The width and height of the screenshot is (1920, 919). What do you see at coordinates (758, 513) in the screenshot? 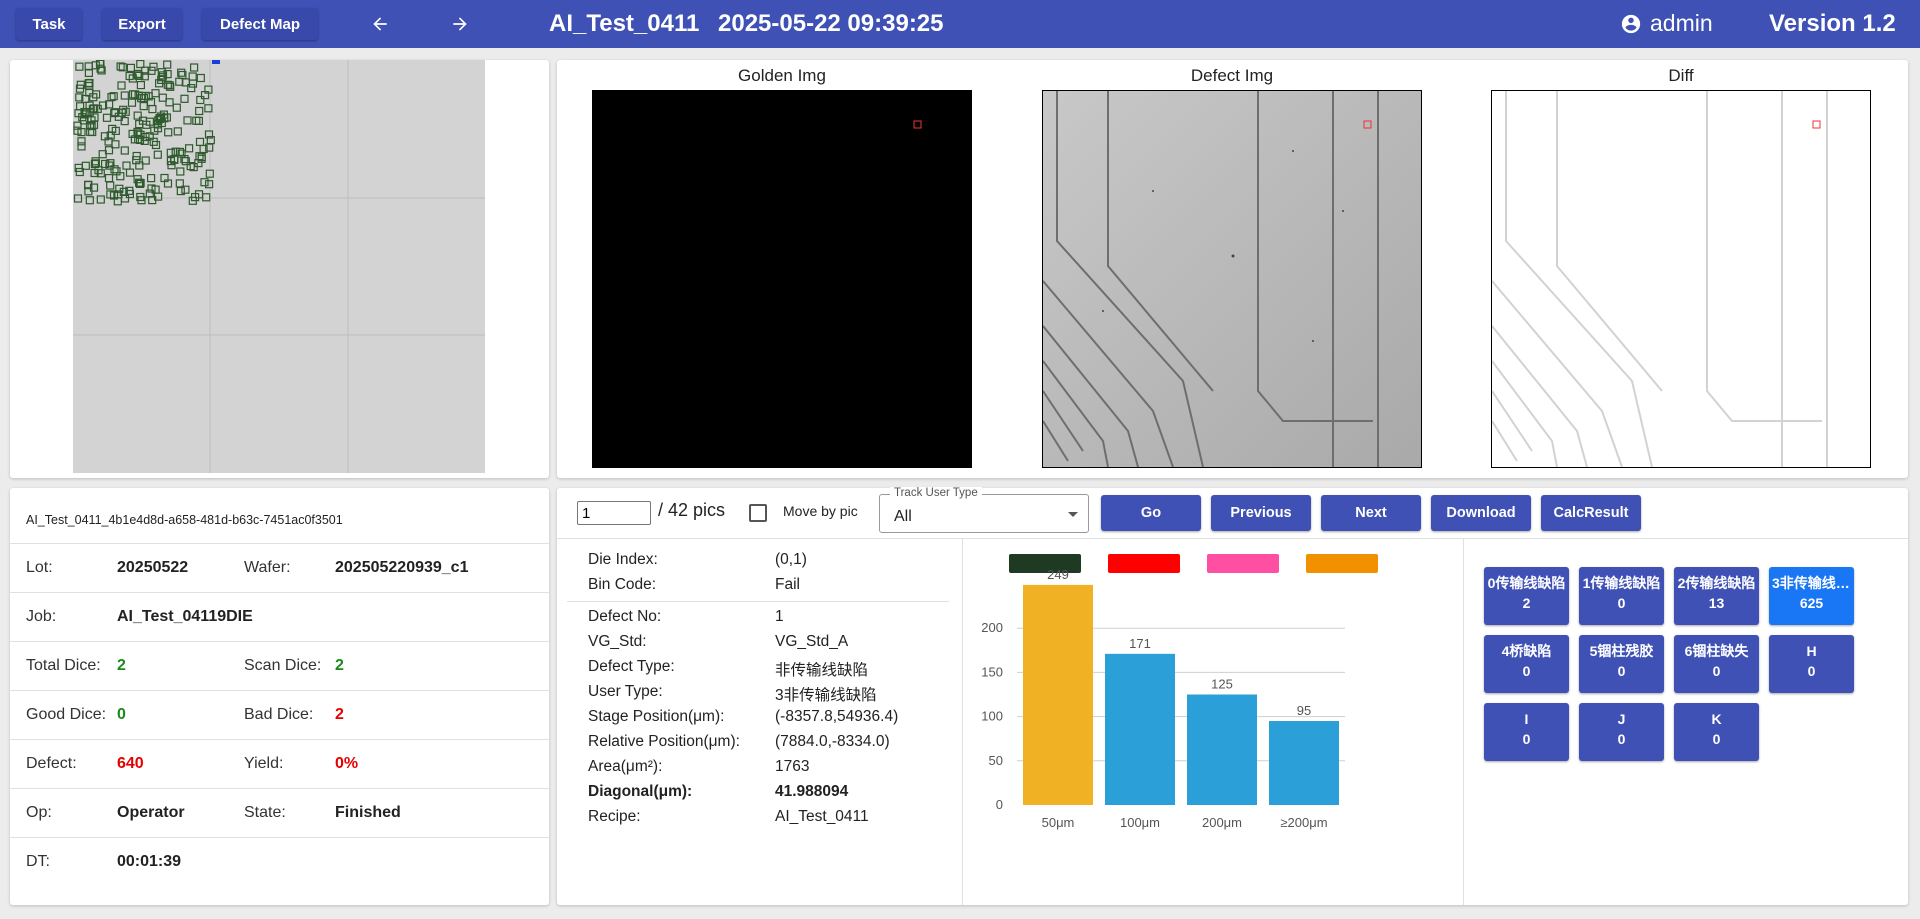
I see `move-by-pic-checkbox` at bounding box center [758, 513].